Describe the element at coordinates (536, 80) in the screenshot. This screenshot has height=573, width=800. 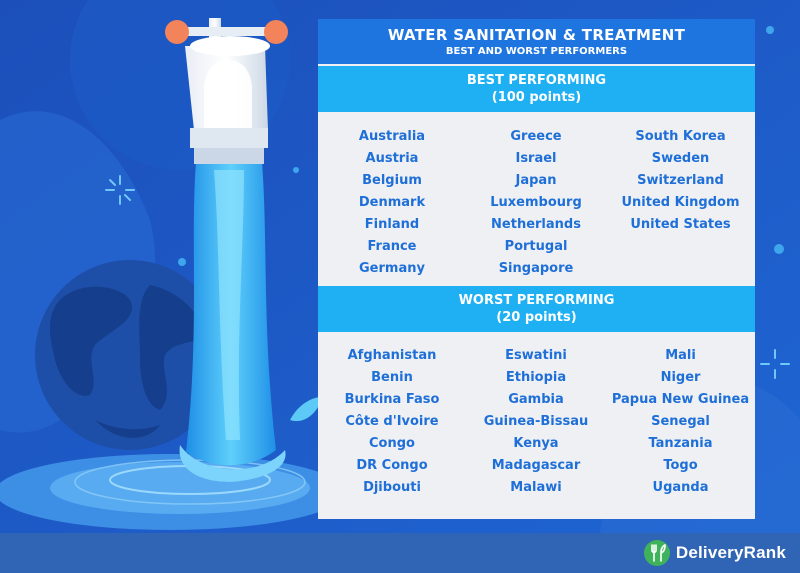
I see `best-performing-heading: BEST PERFORMING` at that location.